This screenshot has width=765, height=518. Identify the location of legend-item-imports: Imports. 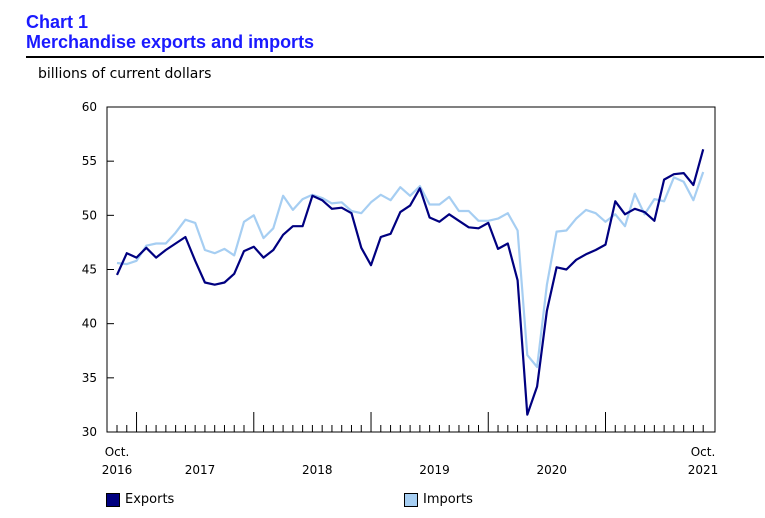
(438, 499).